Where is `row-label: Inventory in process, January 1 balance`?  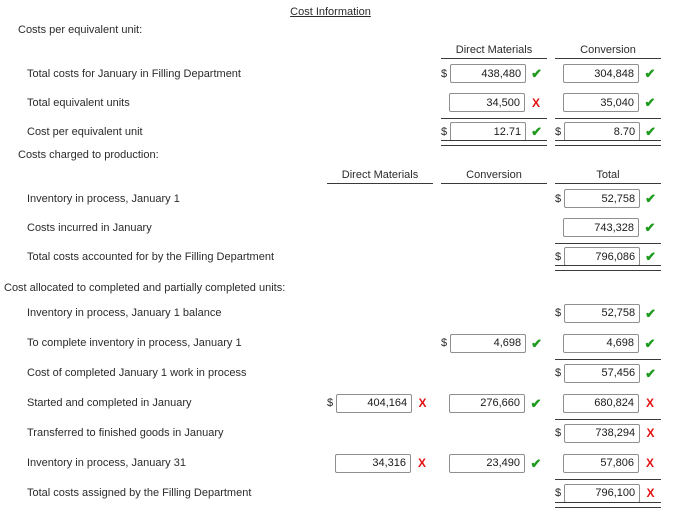 row-label: Inventory in process, January 1 balance is located at coordinates (124, 313).